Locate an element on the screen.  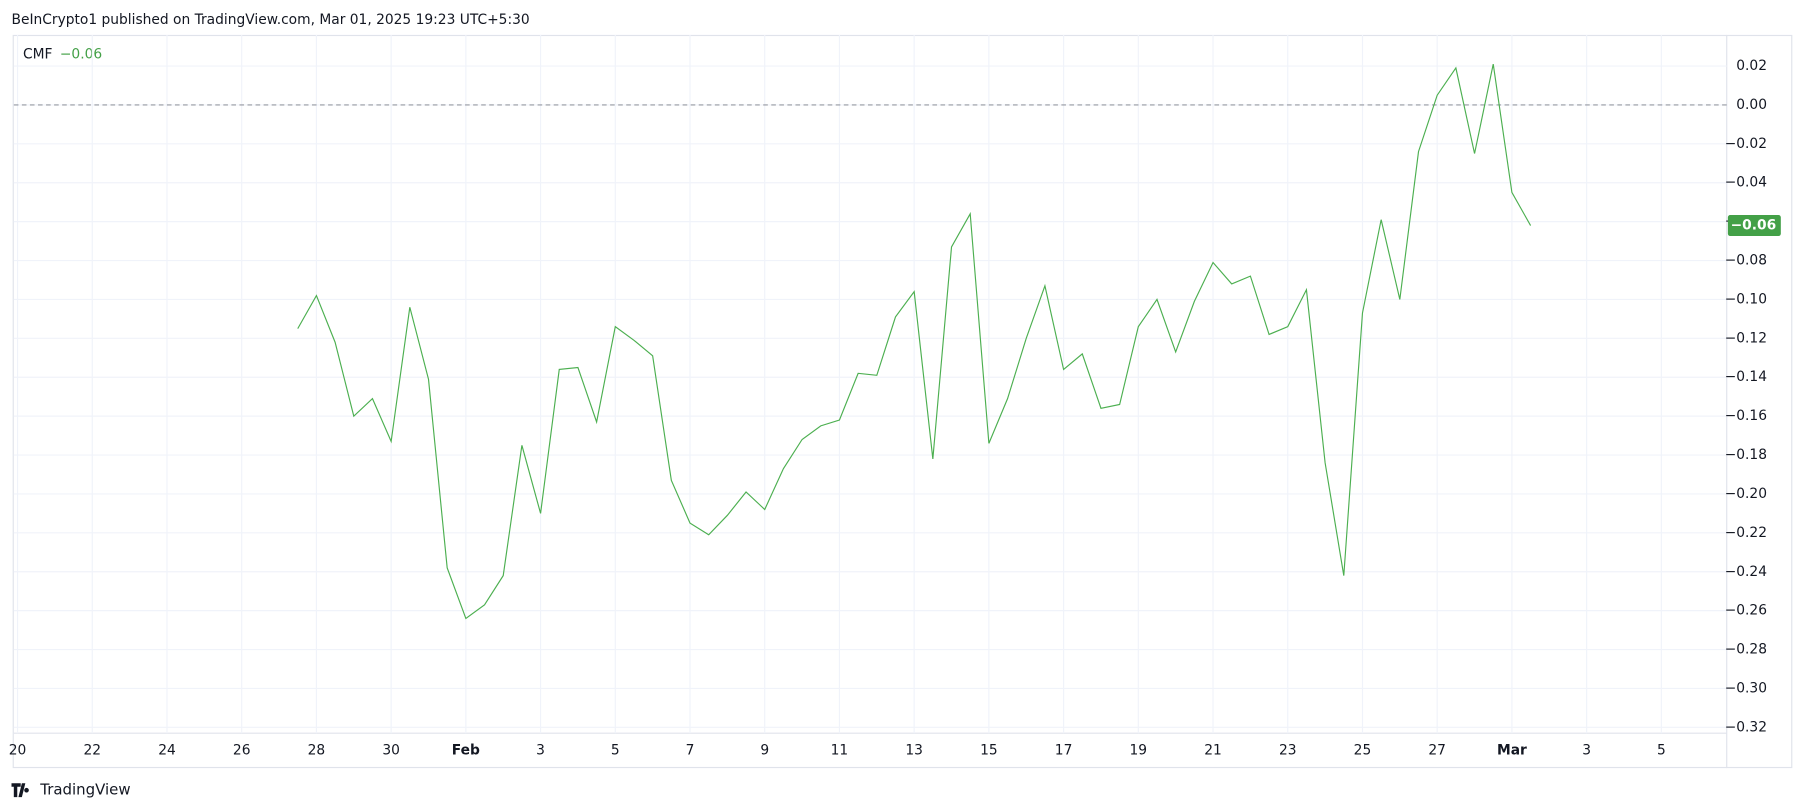
y-tick-label: 0.02 is located at coordinates (1751, 66).